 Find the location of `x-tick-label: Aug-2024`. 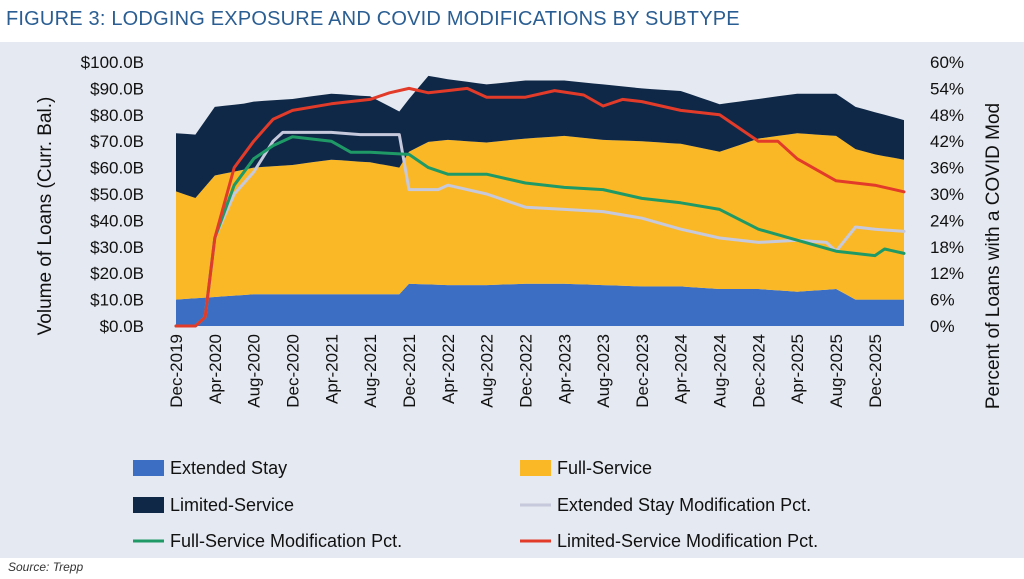

x-tick-label: Aug-2024 is located at coordinates (720, 371).